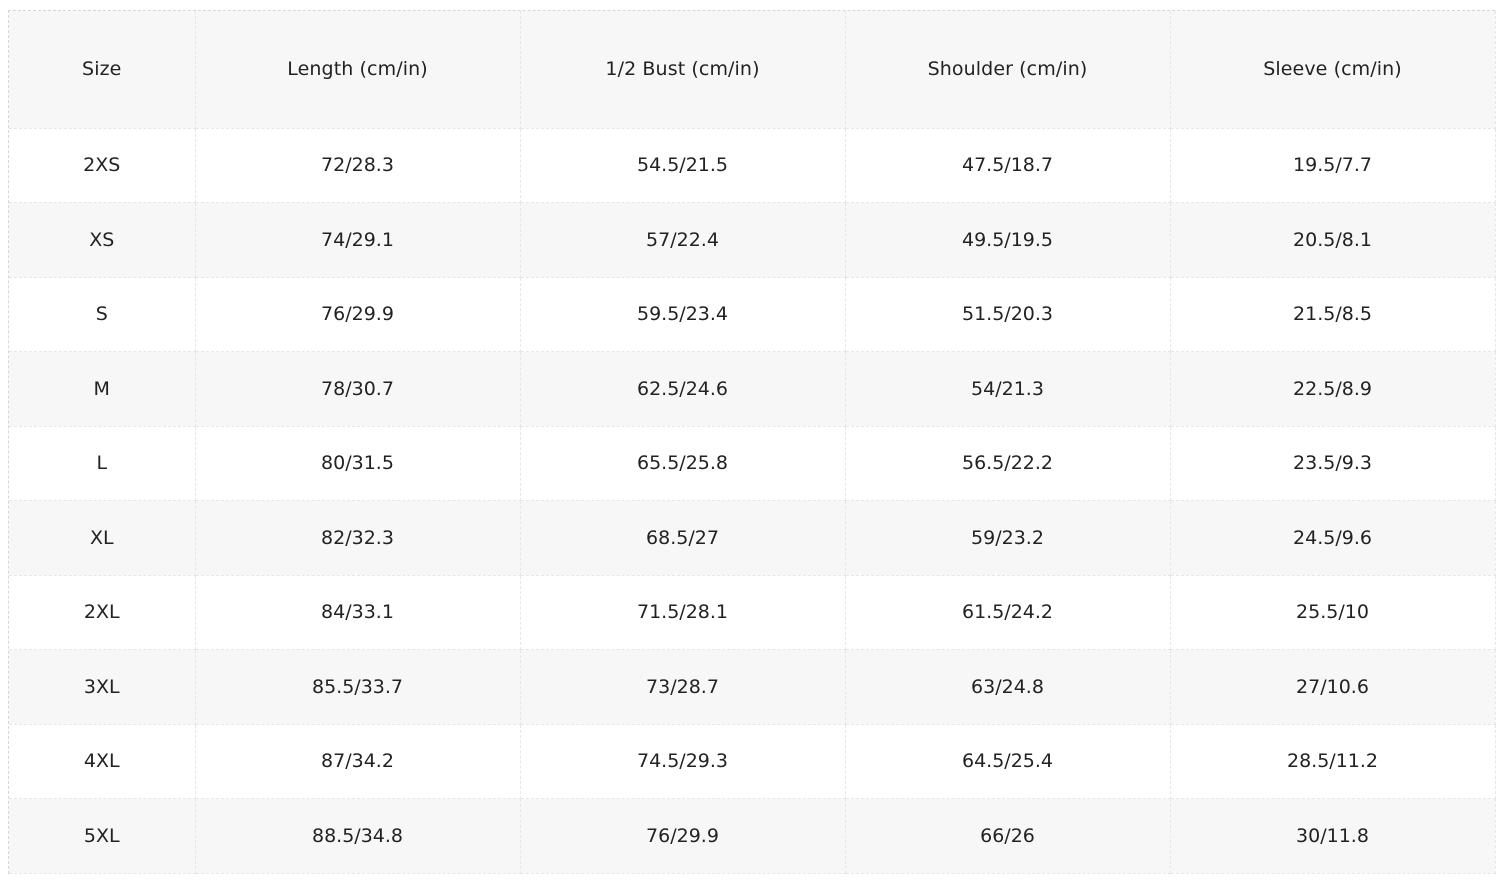  Describe the element at coordinates (683, 463) in the screenshot. I see `cell-half-bust: 65.5/25.8` at that location.